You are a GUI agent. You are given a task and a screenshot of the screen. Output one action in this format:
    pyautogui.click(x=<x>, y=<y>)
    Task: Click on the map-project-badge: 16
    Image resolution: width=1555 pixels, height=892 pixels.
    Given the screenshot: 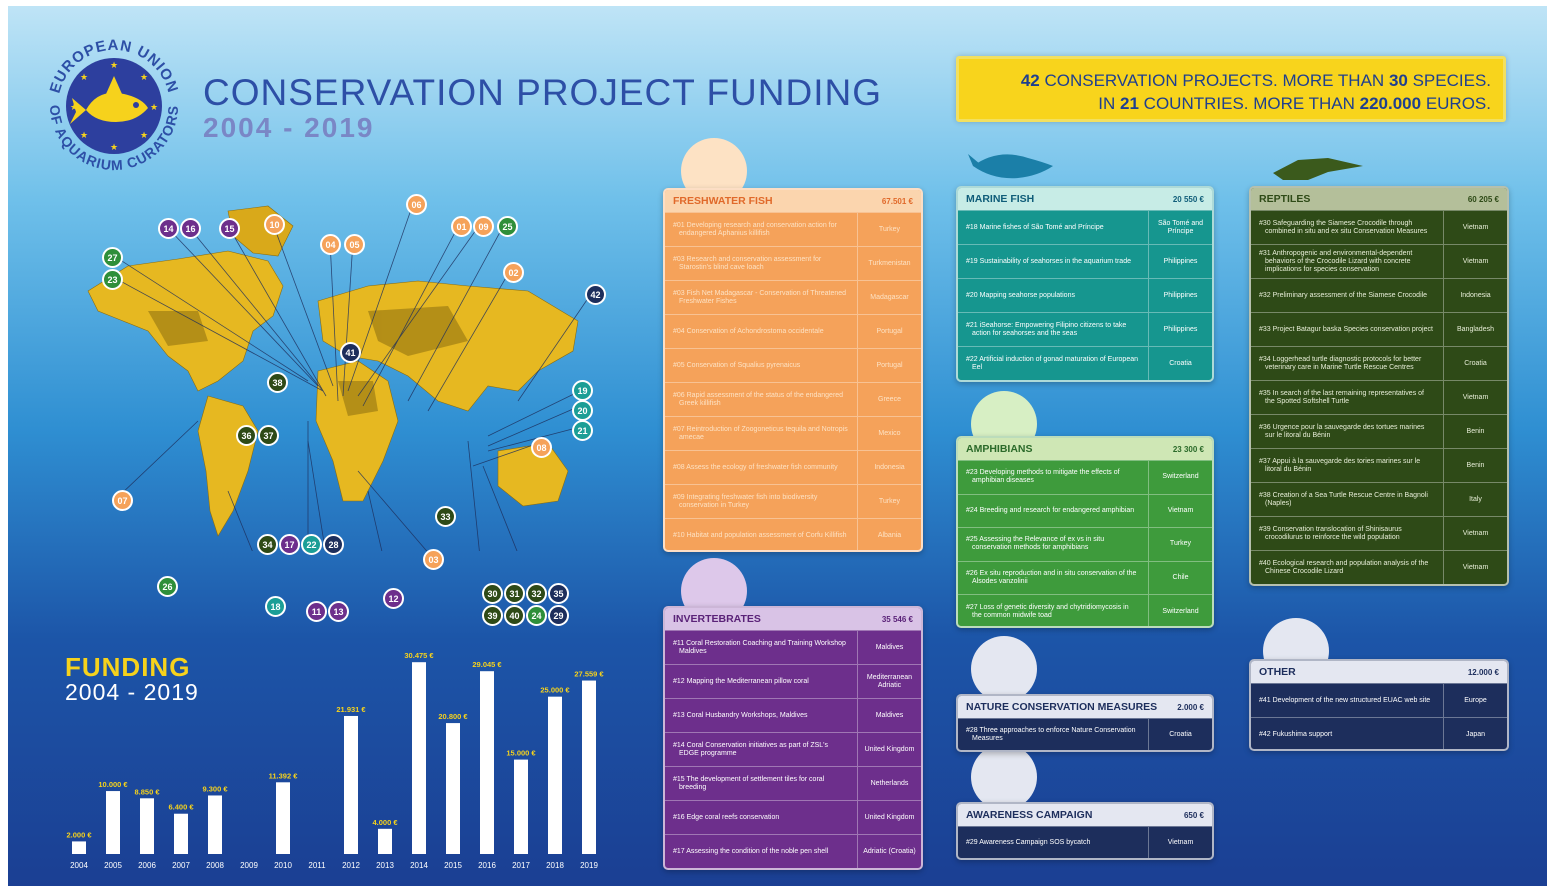 What is the action you would take?
    pyautogui.click(x=190, y=228)
    